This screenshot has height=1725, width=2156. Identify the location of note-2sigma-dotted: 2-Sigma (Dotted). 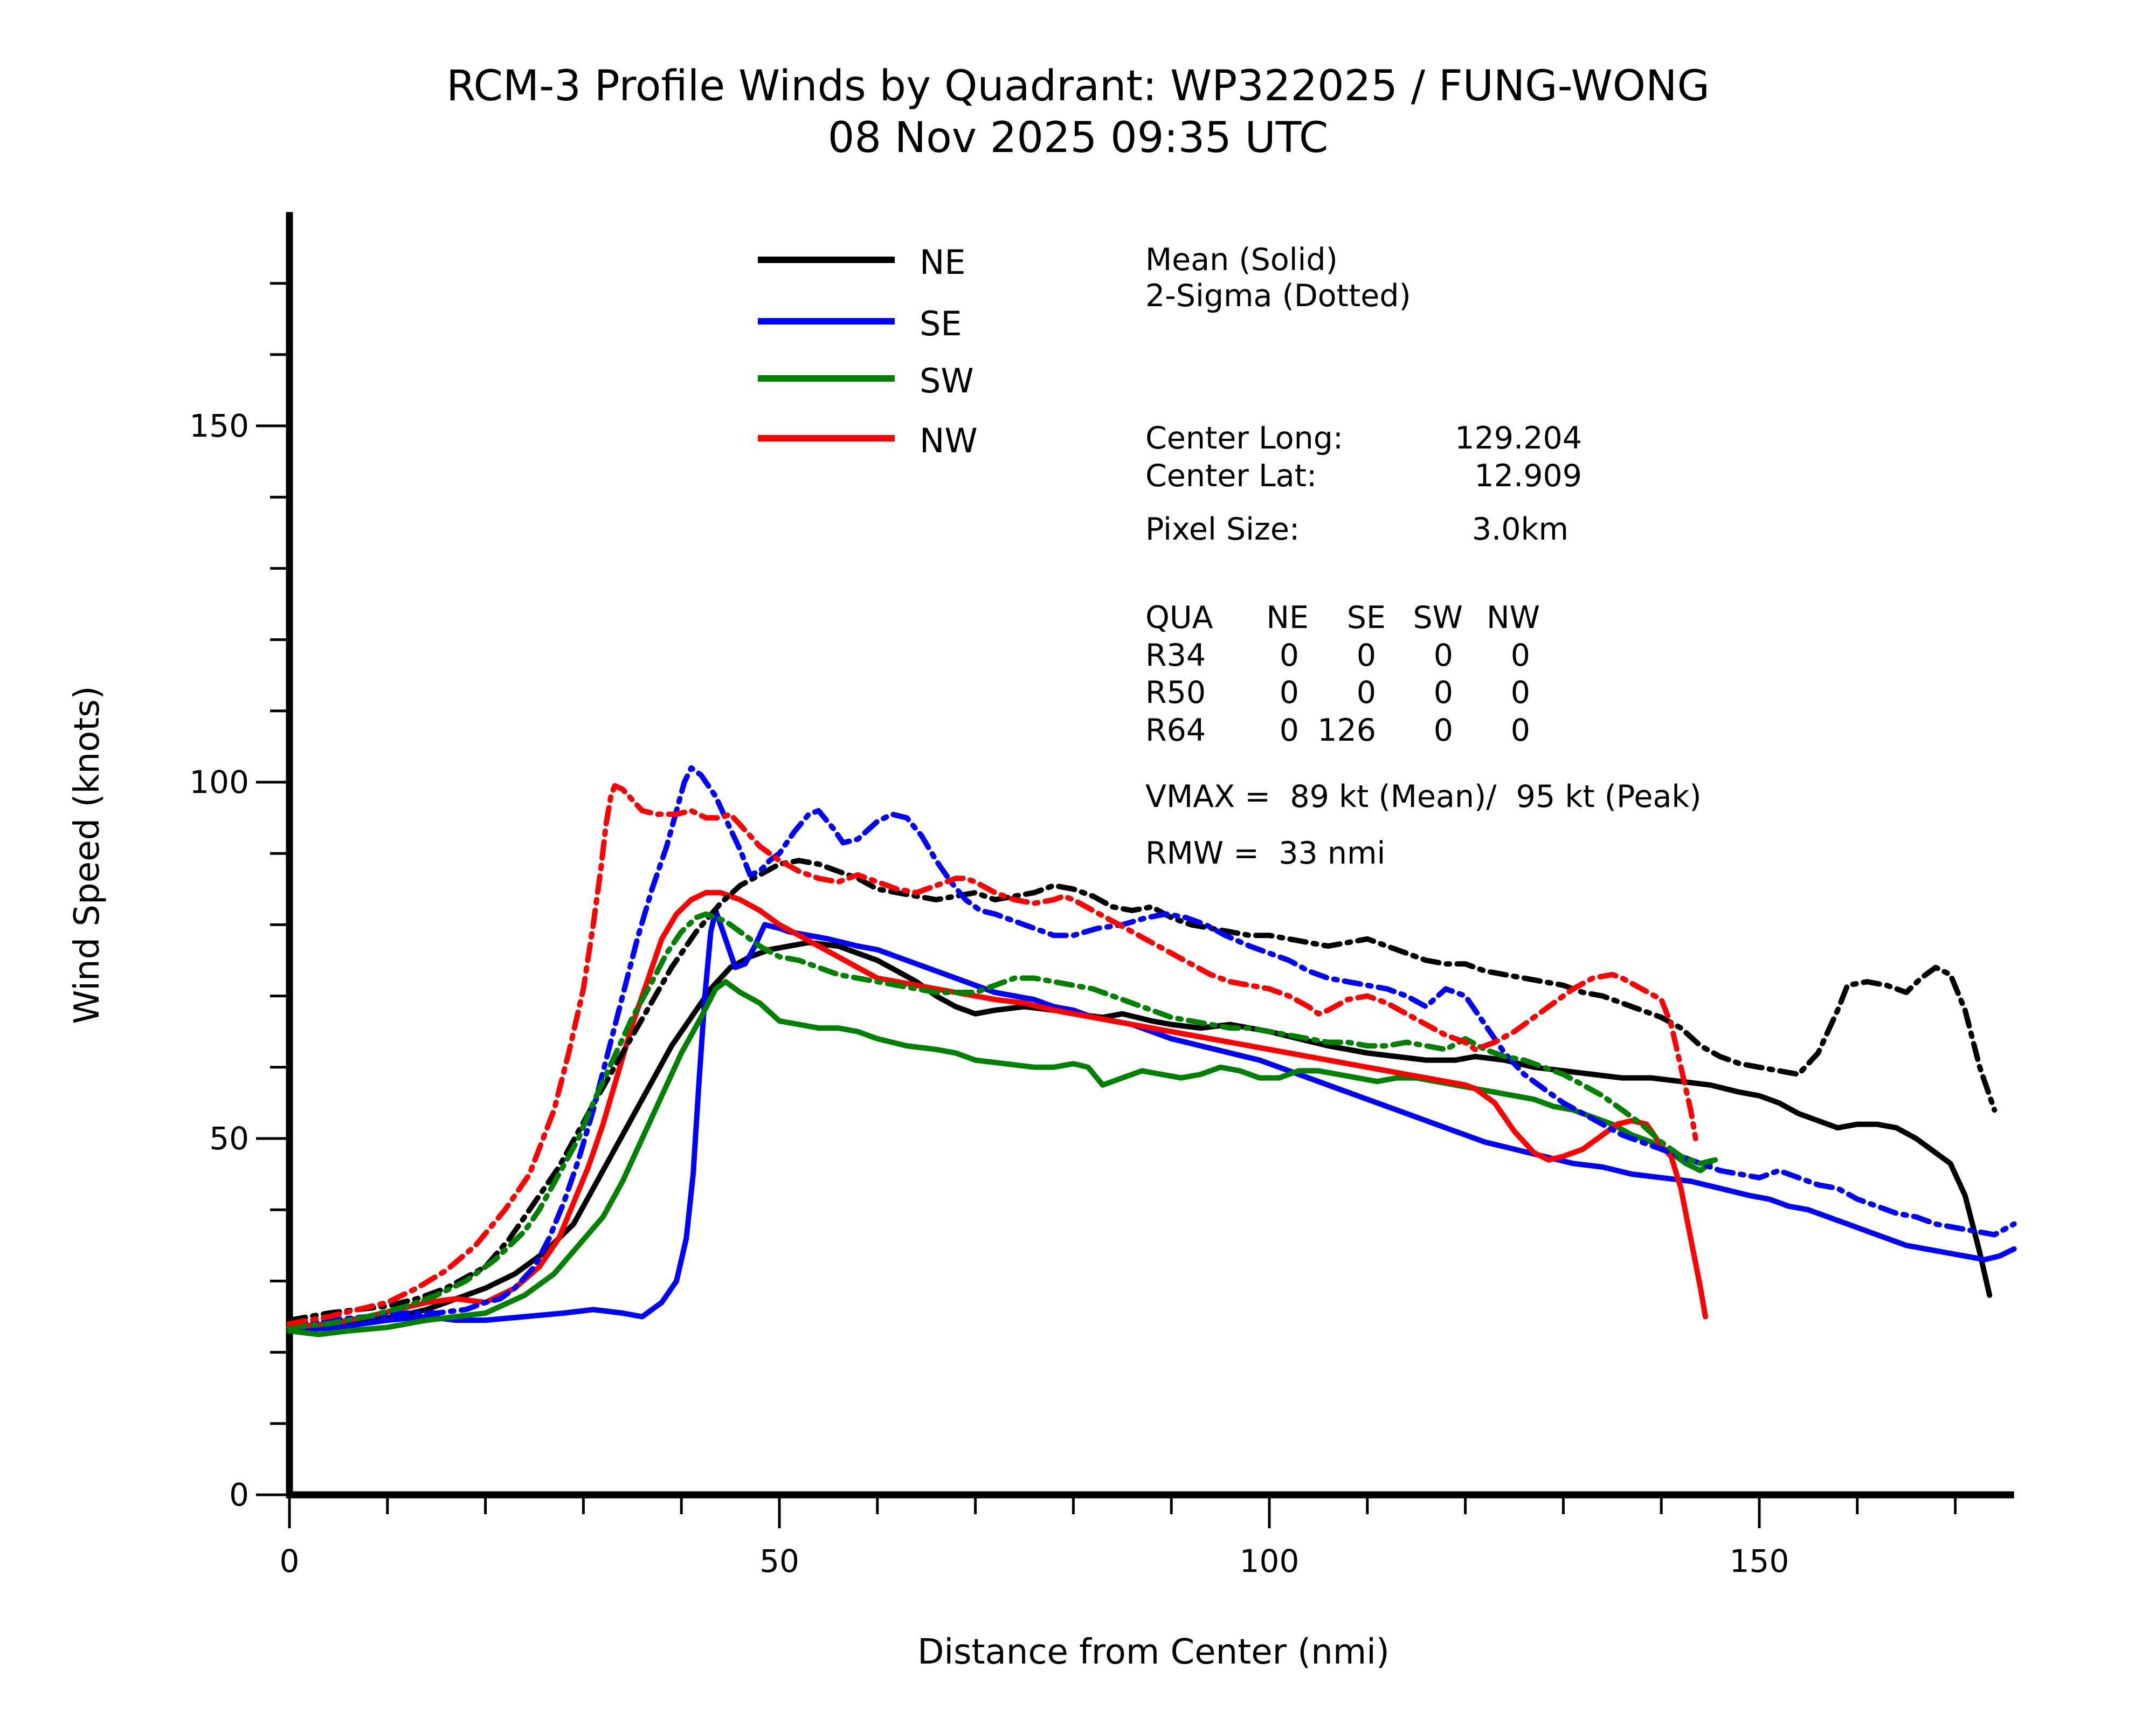
(1278, 296).